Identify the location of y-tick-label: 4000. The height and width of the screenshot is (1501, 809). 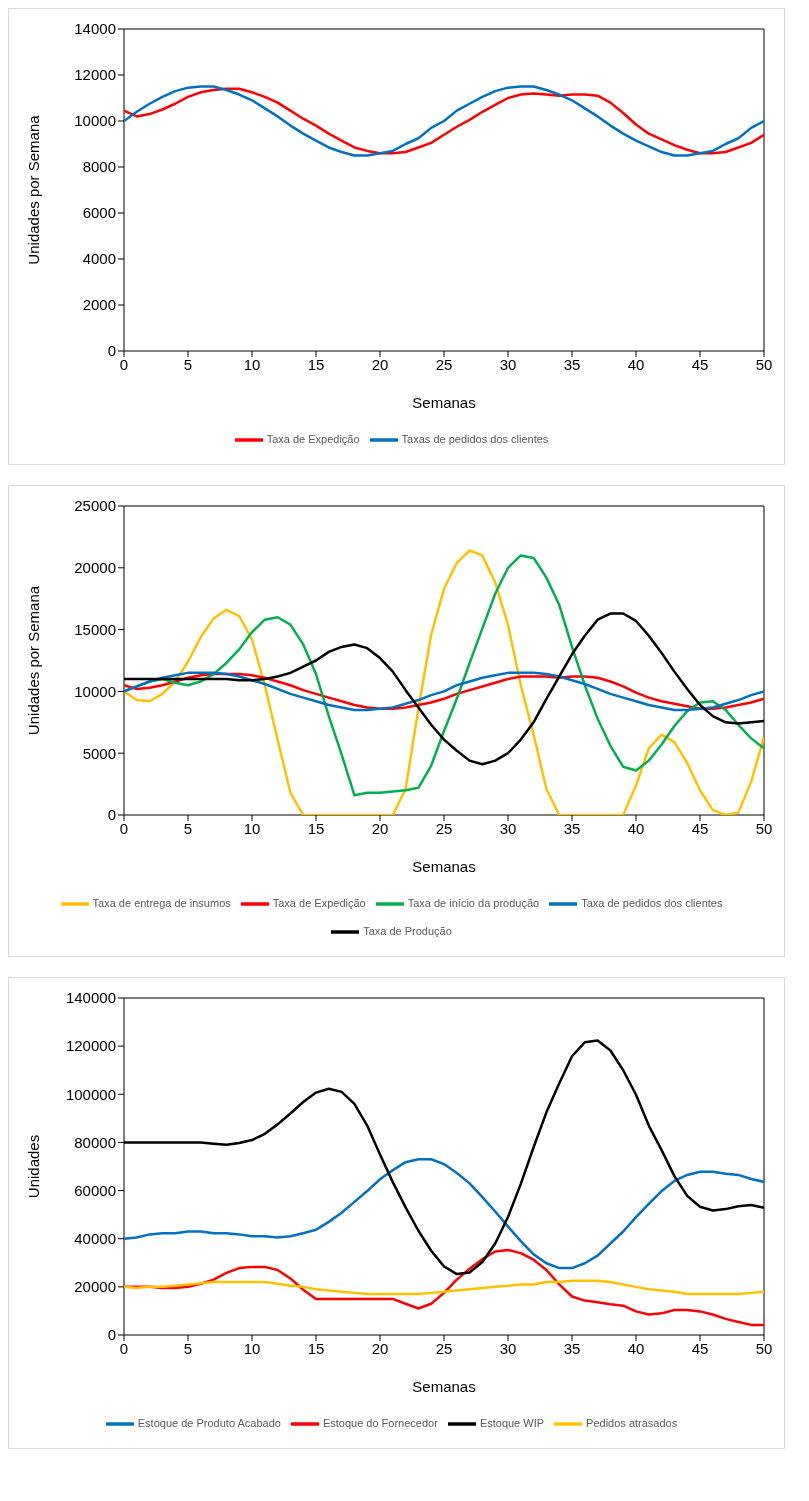
(99, 259).